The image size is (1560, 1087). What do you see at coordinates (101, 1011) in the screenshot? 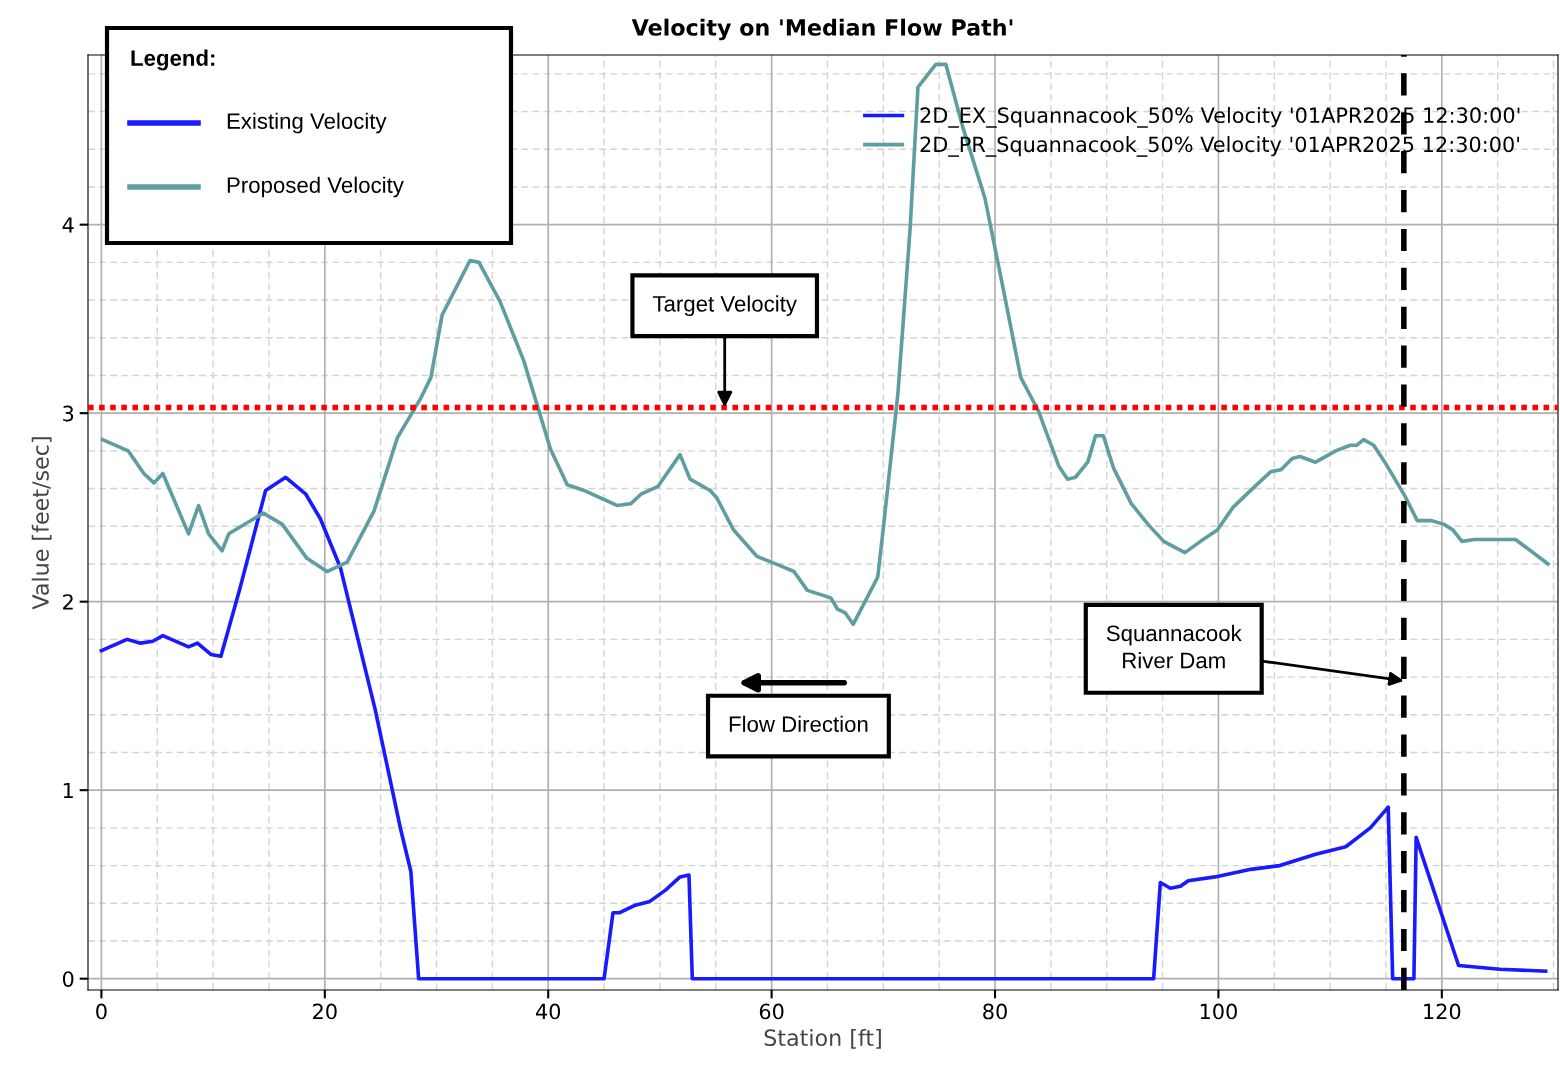
I see `x-tick-label: 0` at bounding box center [101, 1011].